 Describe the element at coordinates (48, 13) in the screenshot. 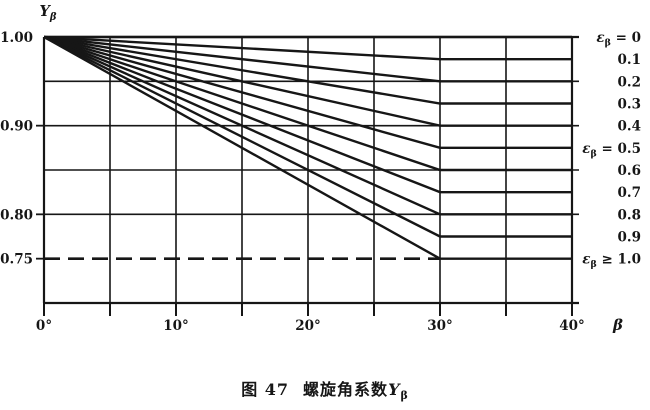

I see `y-axis-title: Yβ` at that location.